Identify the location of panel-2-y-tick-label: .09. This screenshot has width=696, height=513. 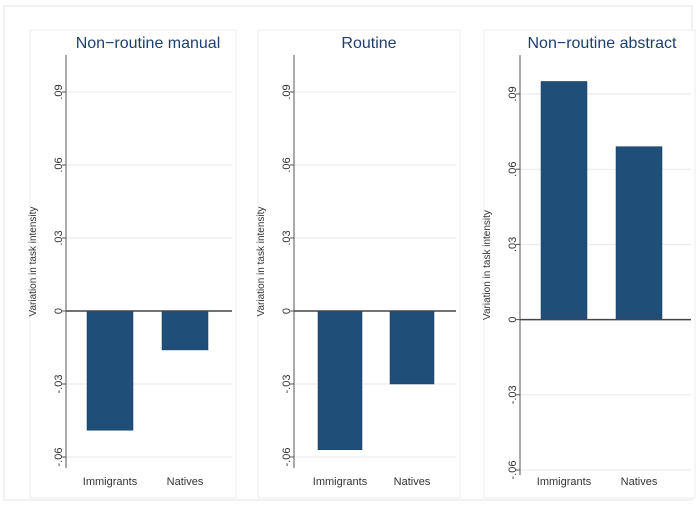
(287, 91).